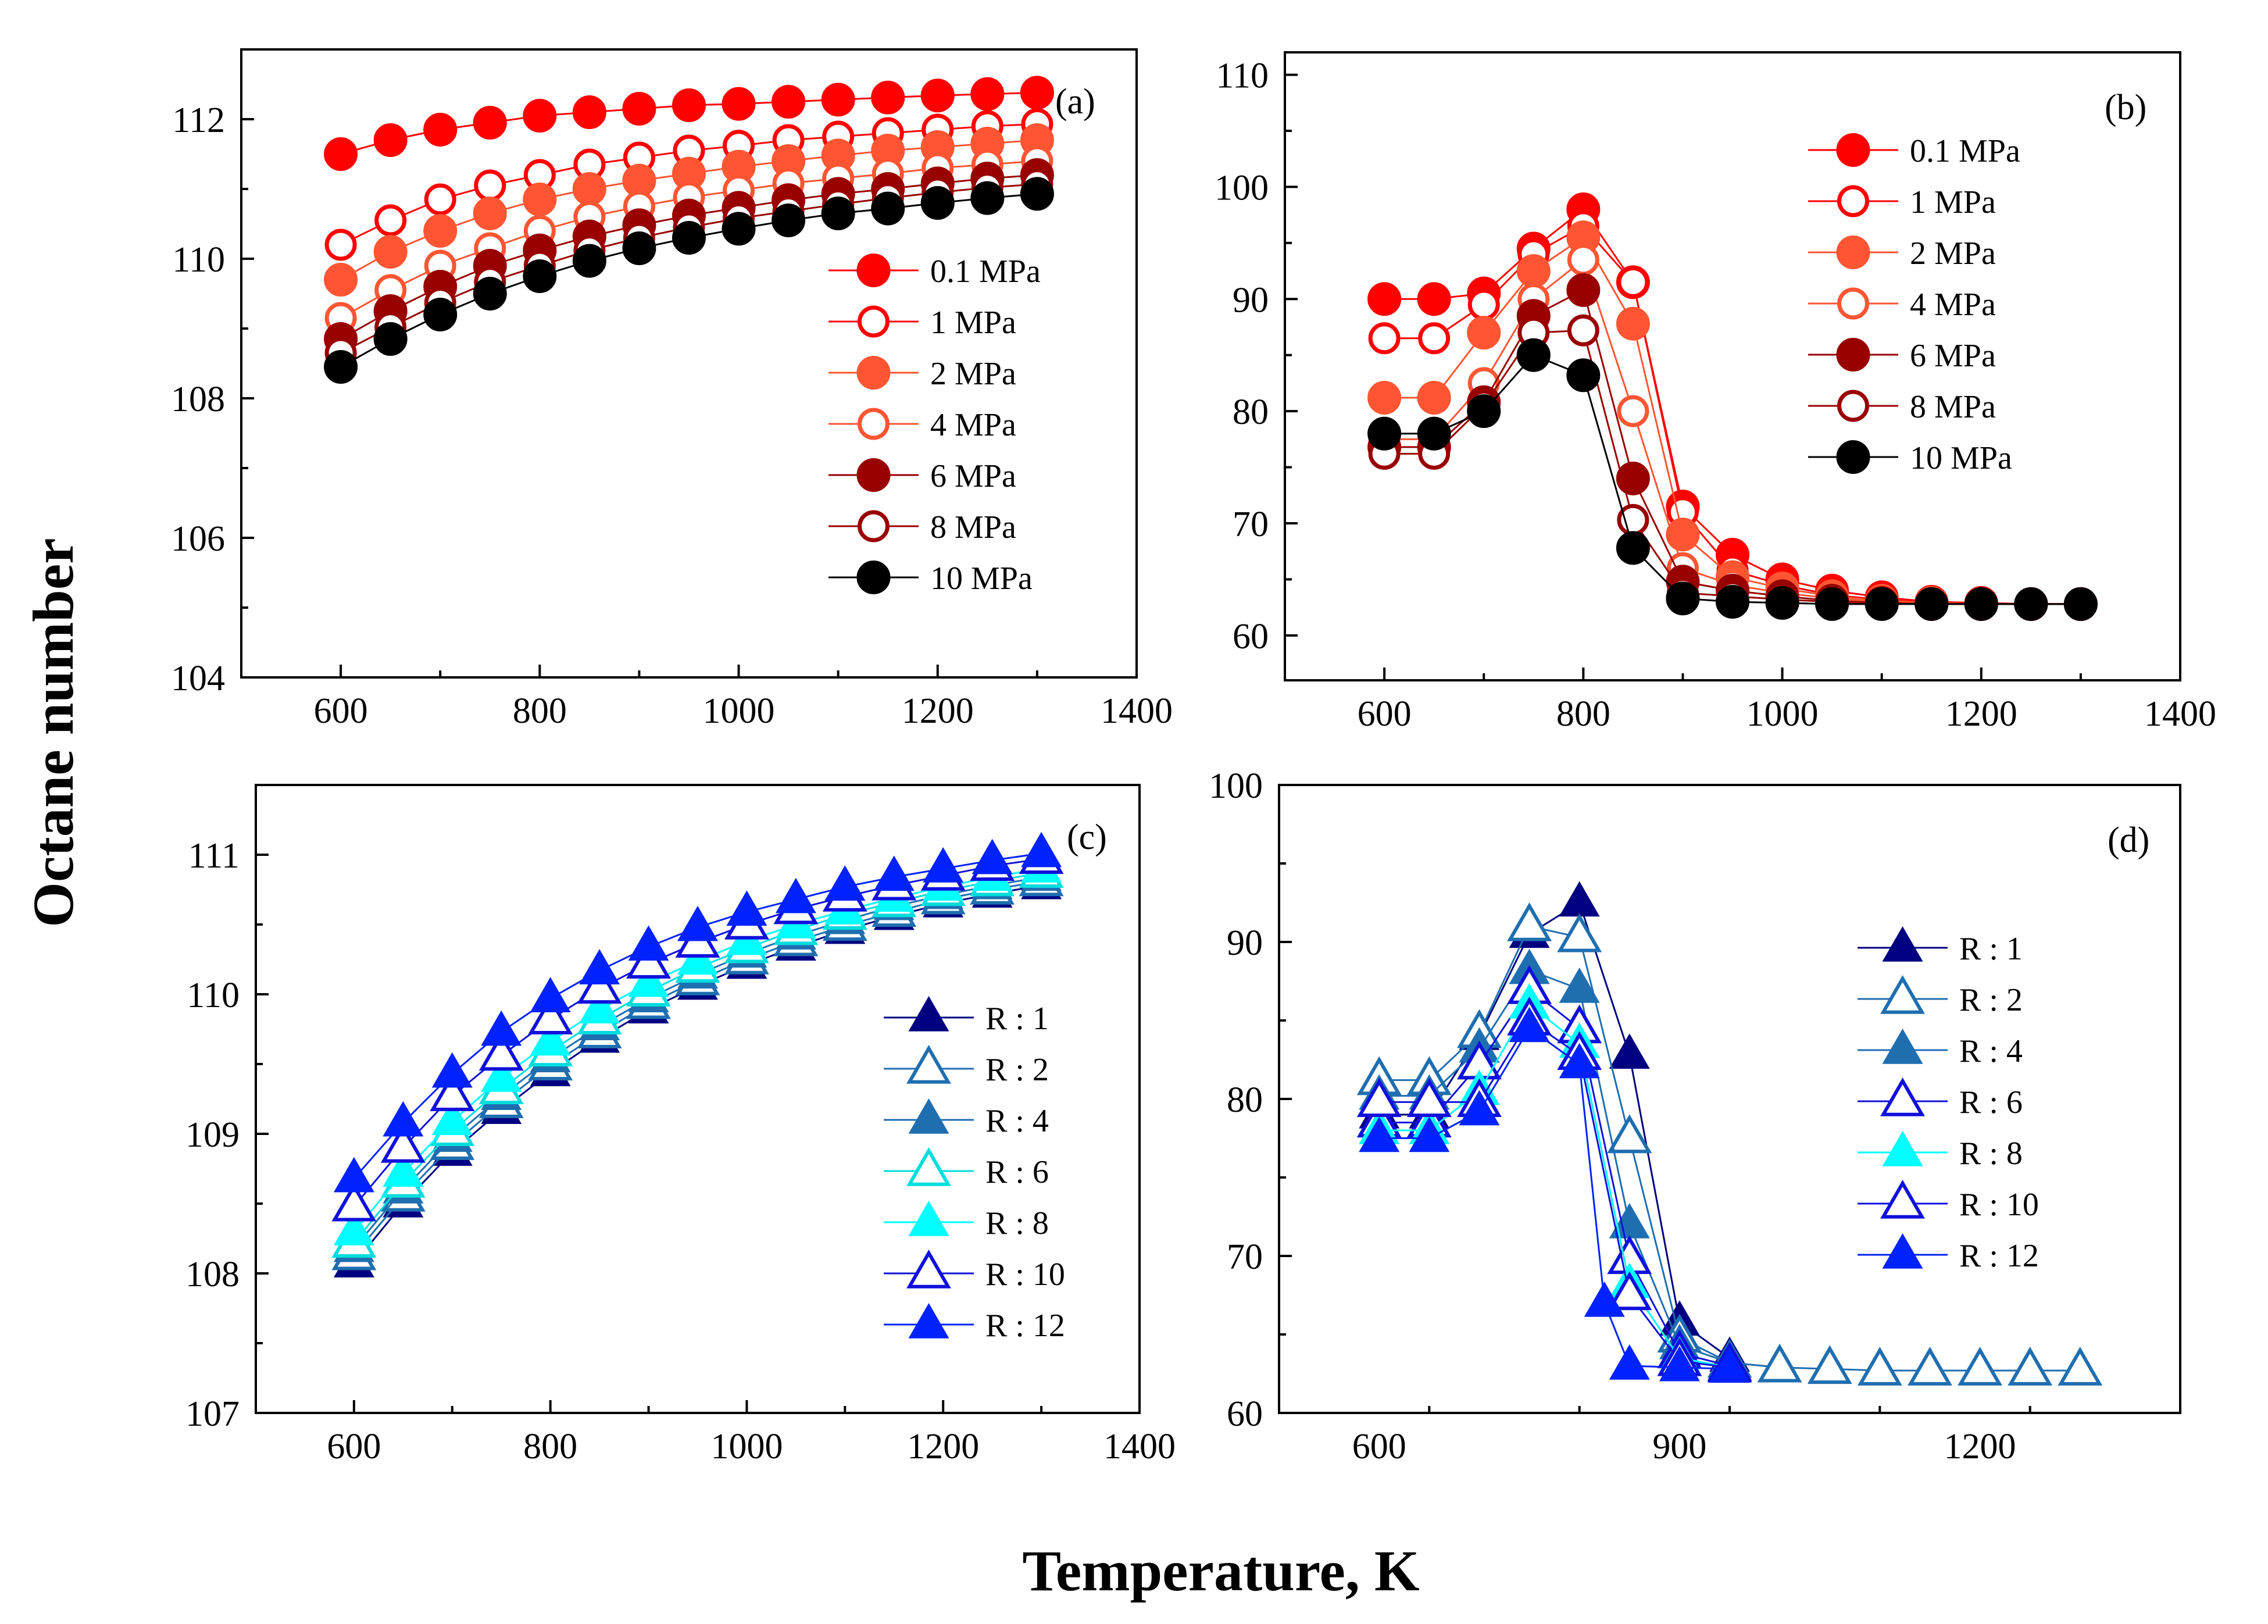  What do you see at coordinates (1949, 1100) in the screenshot?
I see `legend: R : 1 R : 2 R : 4 R : 6 R : 8 R : 10 R : 12` at bounding box center [1949, 1100].